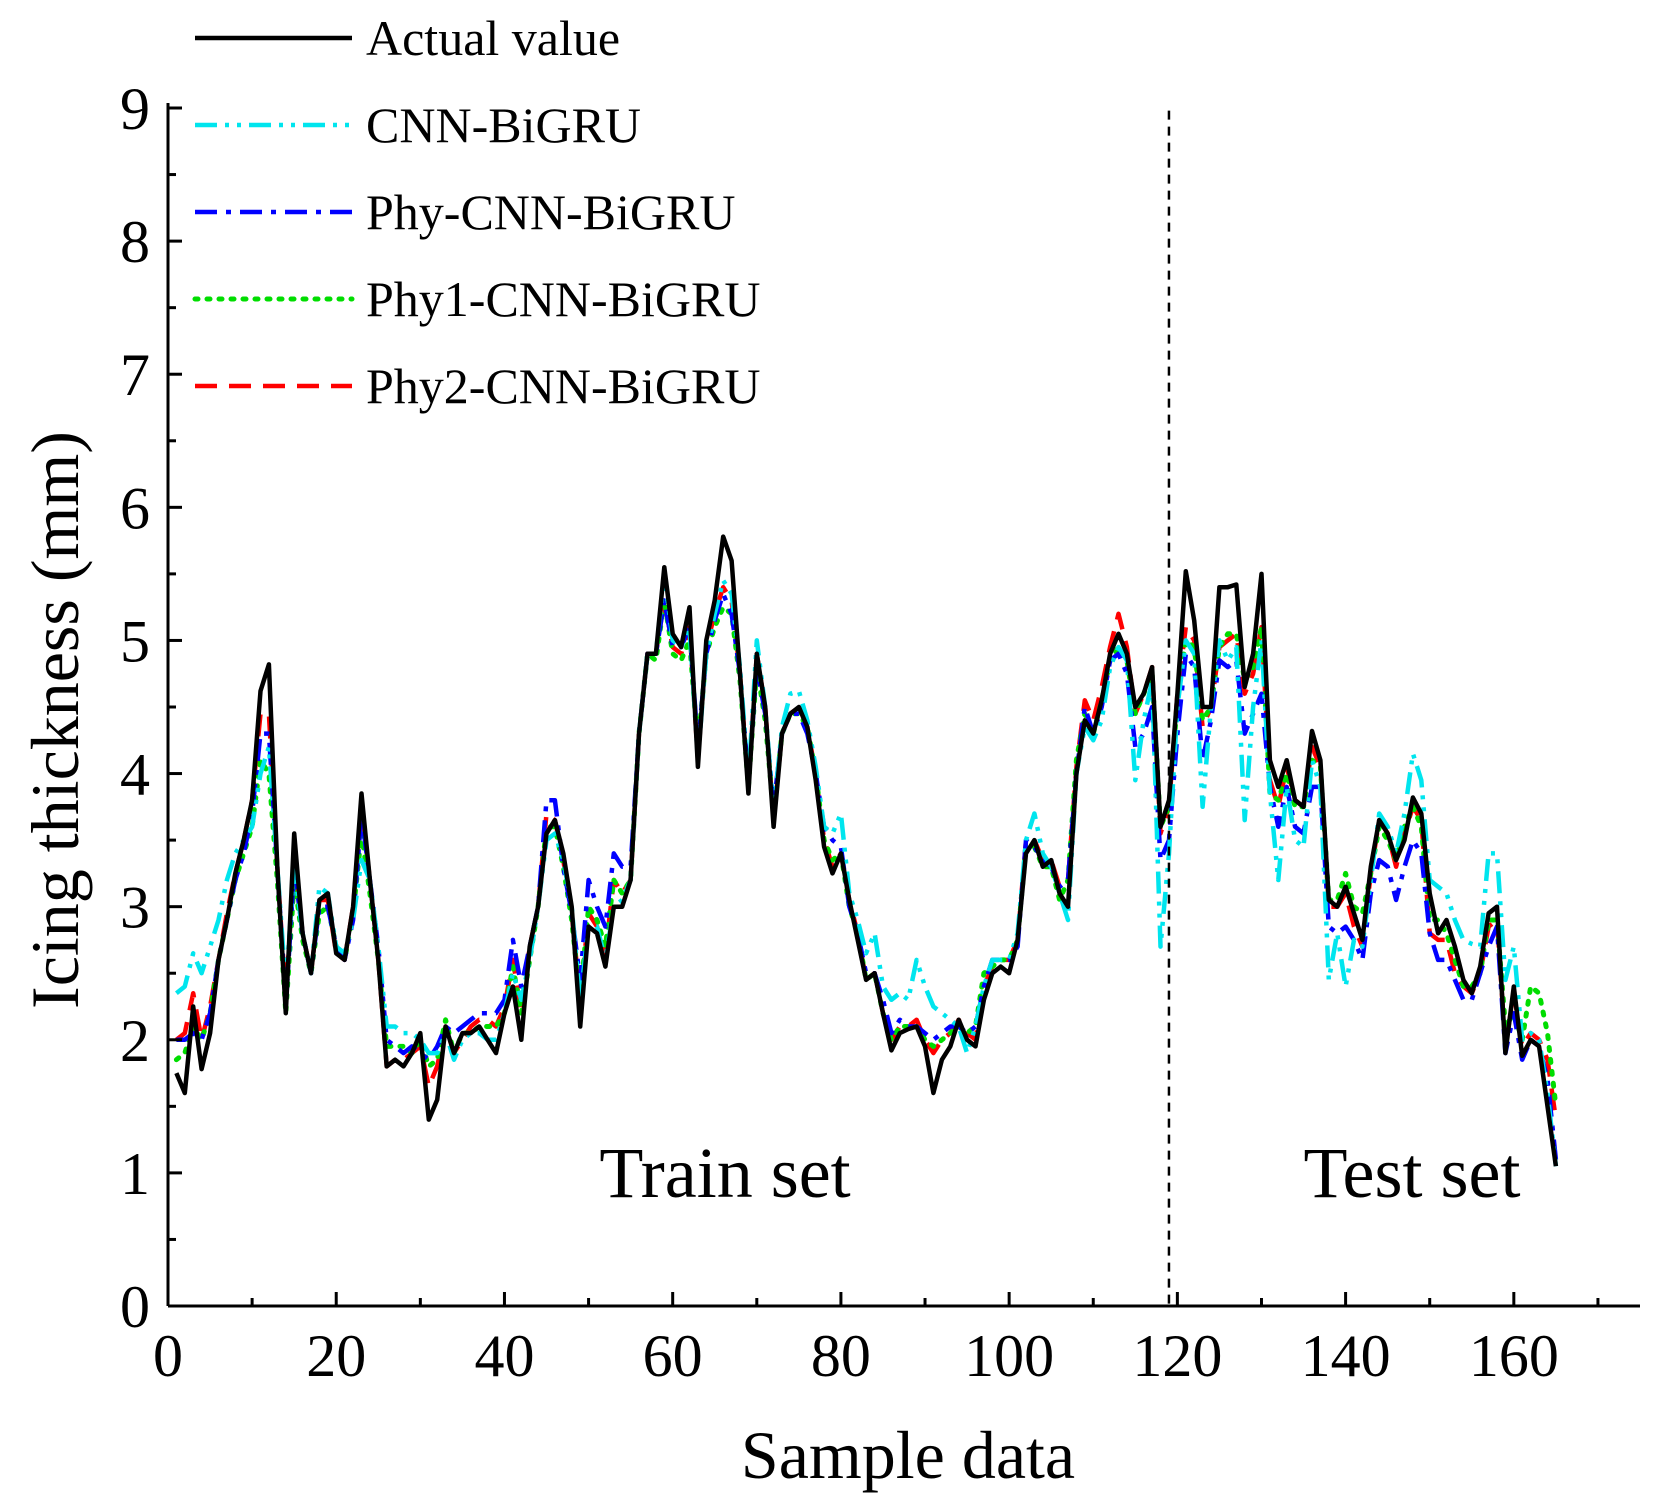 Image resolution: width=1670 pixels, height=1506 pixels. What do you see at coordinates (336, 1356) in the screenshot?
I see `x-tick-label: 20` at bounding box center [336, 1356].